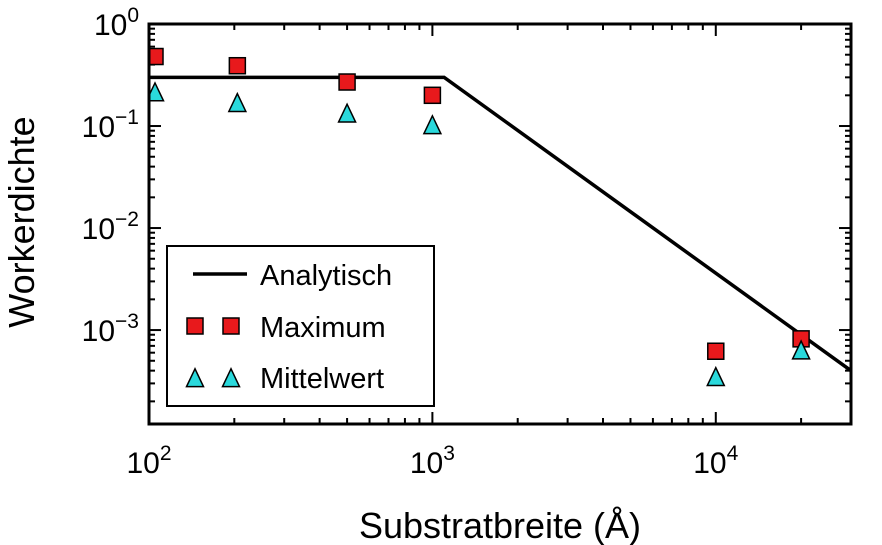 The height and width of the screenshot is (545, 882). What do you see at coordinates (110, 329) in the screenshot?
I see `y-tick-label: 10⁻³` at bounding box center [110, 329].